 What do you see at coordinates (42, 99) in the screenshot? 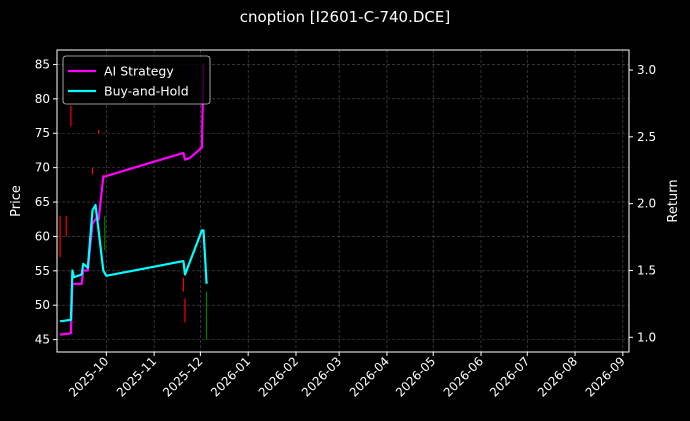
I see `y-tick-label: 80` at bounding box center [42, 99].